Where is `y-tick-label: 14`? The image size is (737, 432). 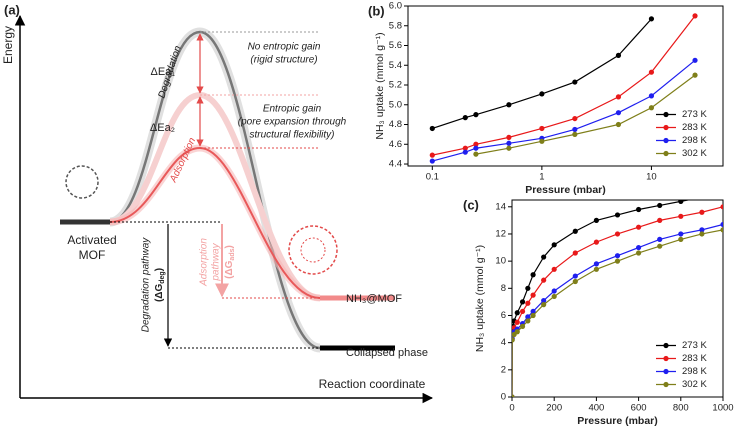
y-tick-label: 14 is located at coordinates (500, 206).